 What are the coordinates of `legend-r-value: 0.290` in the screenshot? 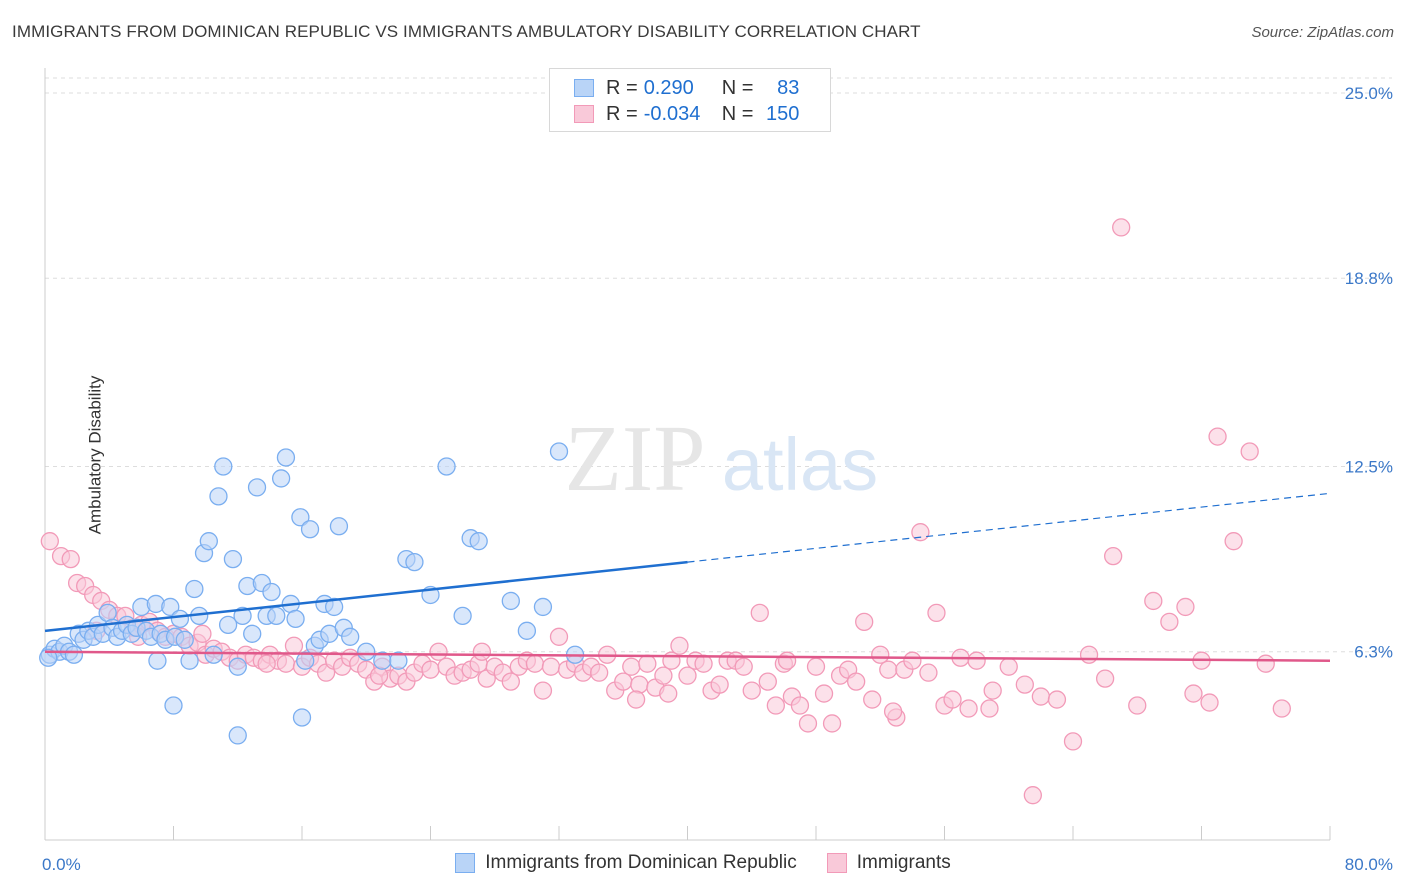 It's located at (668, 87).